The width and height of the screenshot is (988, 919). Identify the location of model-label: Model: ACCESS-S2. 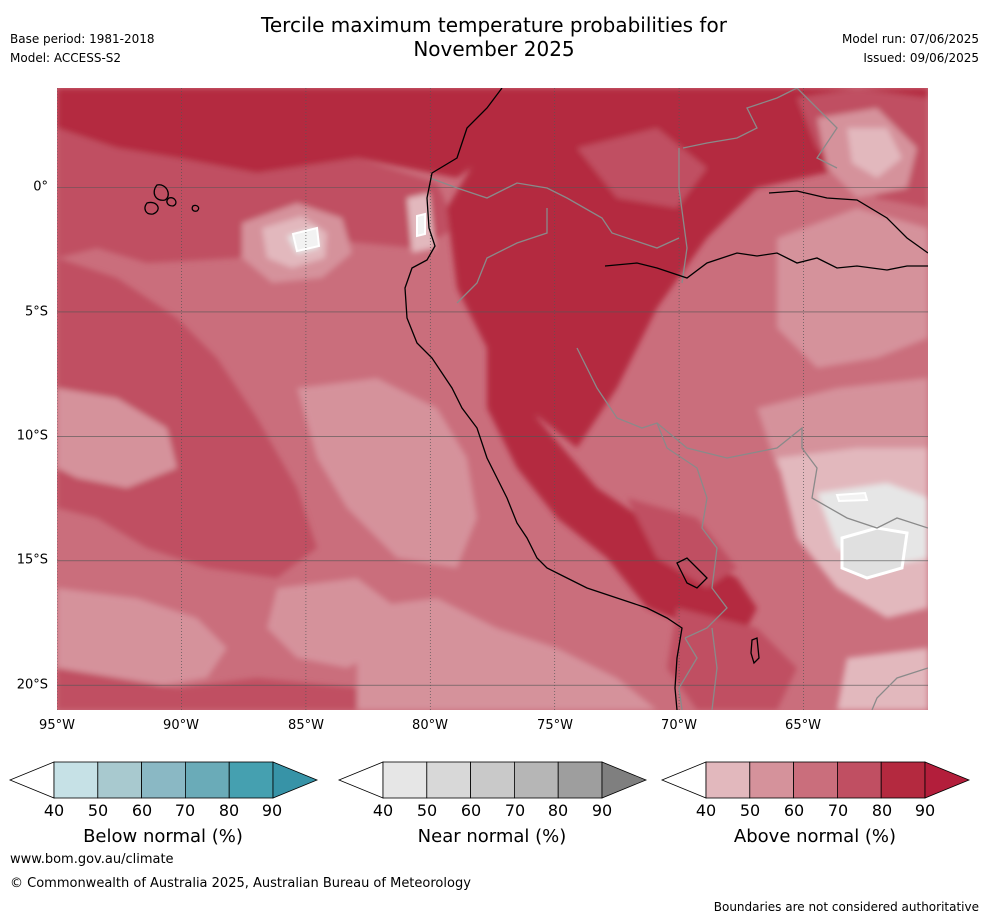
(66, 58).